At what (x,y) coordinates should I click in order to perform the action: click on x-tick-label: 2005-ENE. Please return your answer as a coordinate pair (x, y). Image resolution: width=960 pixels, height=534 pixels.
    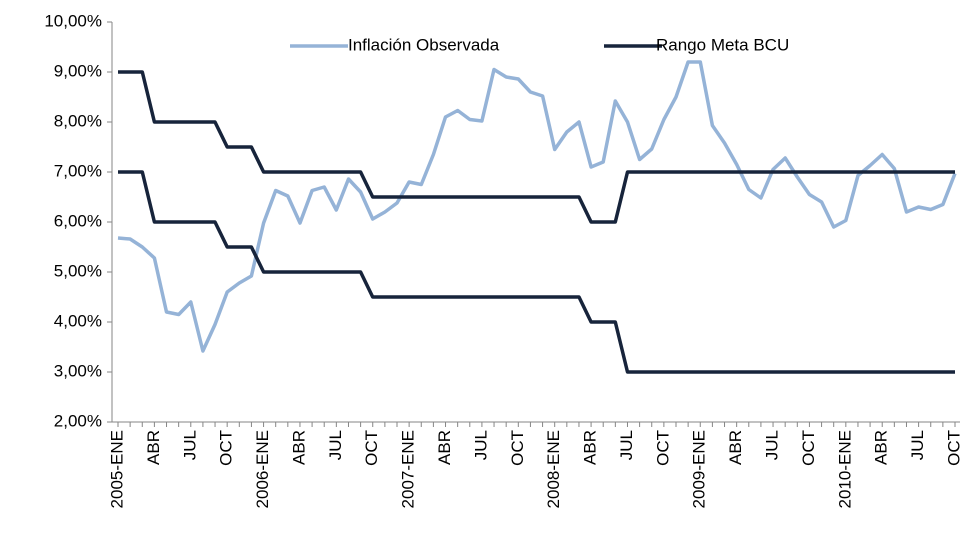
    Looking at the image, I should click on (116, 469).